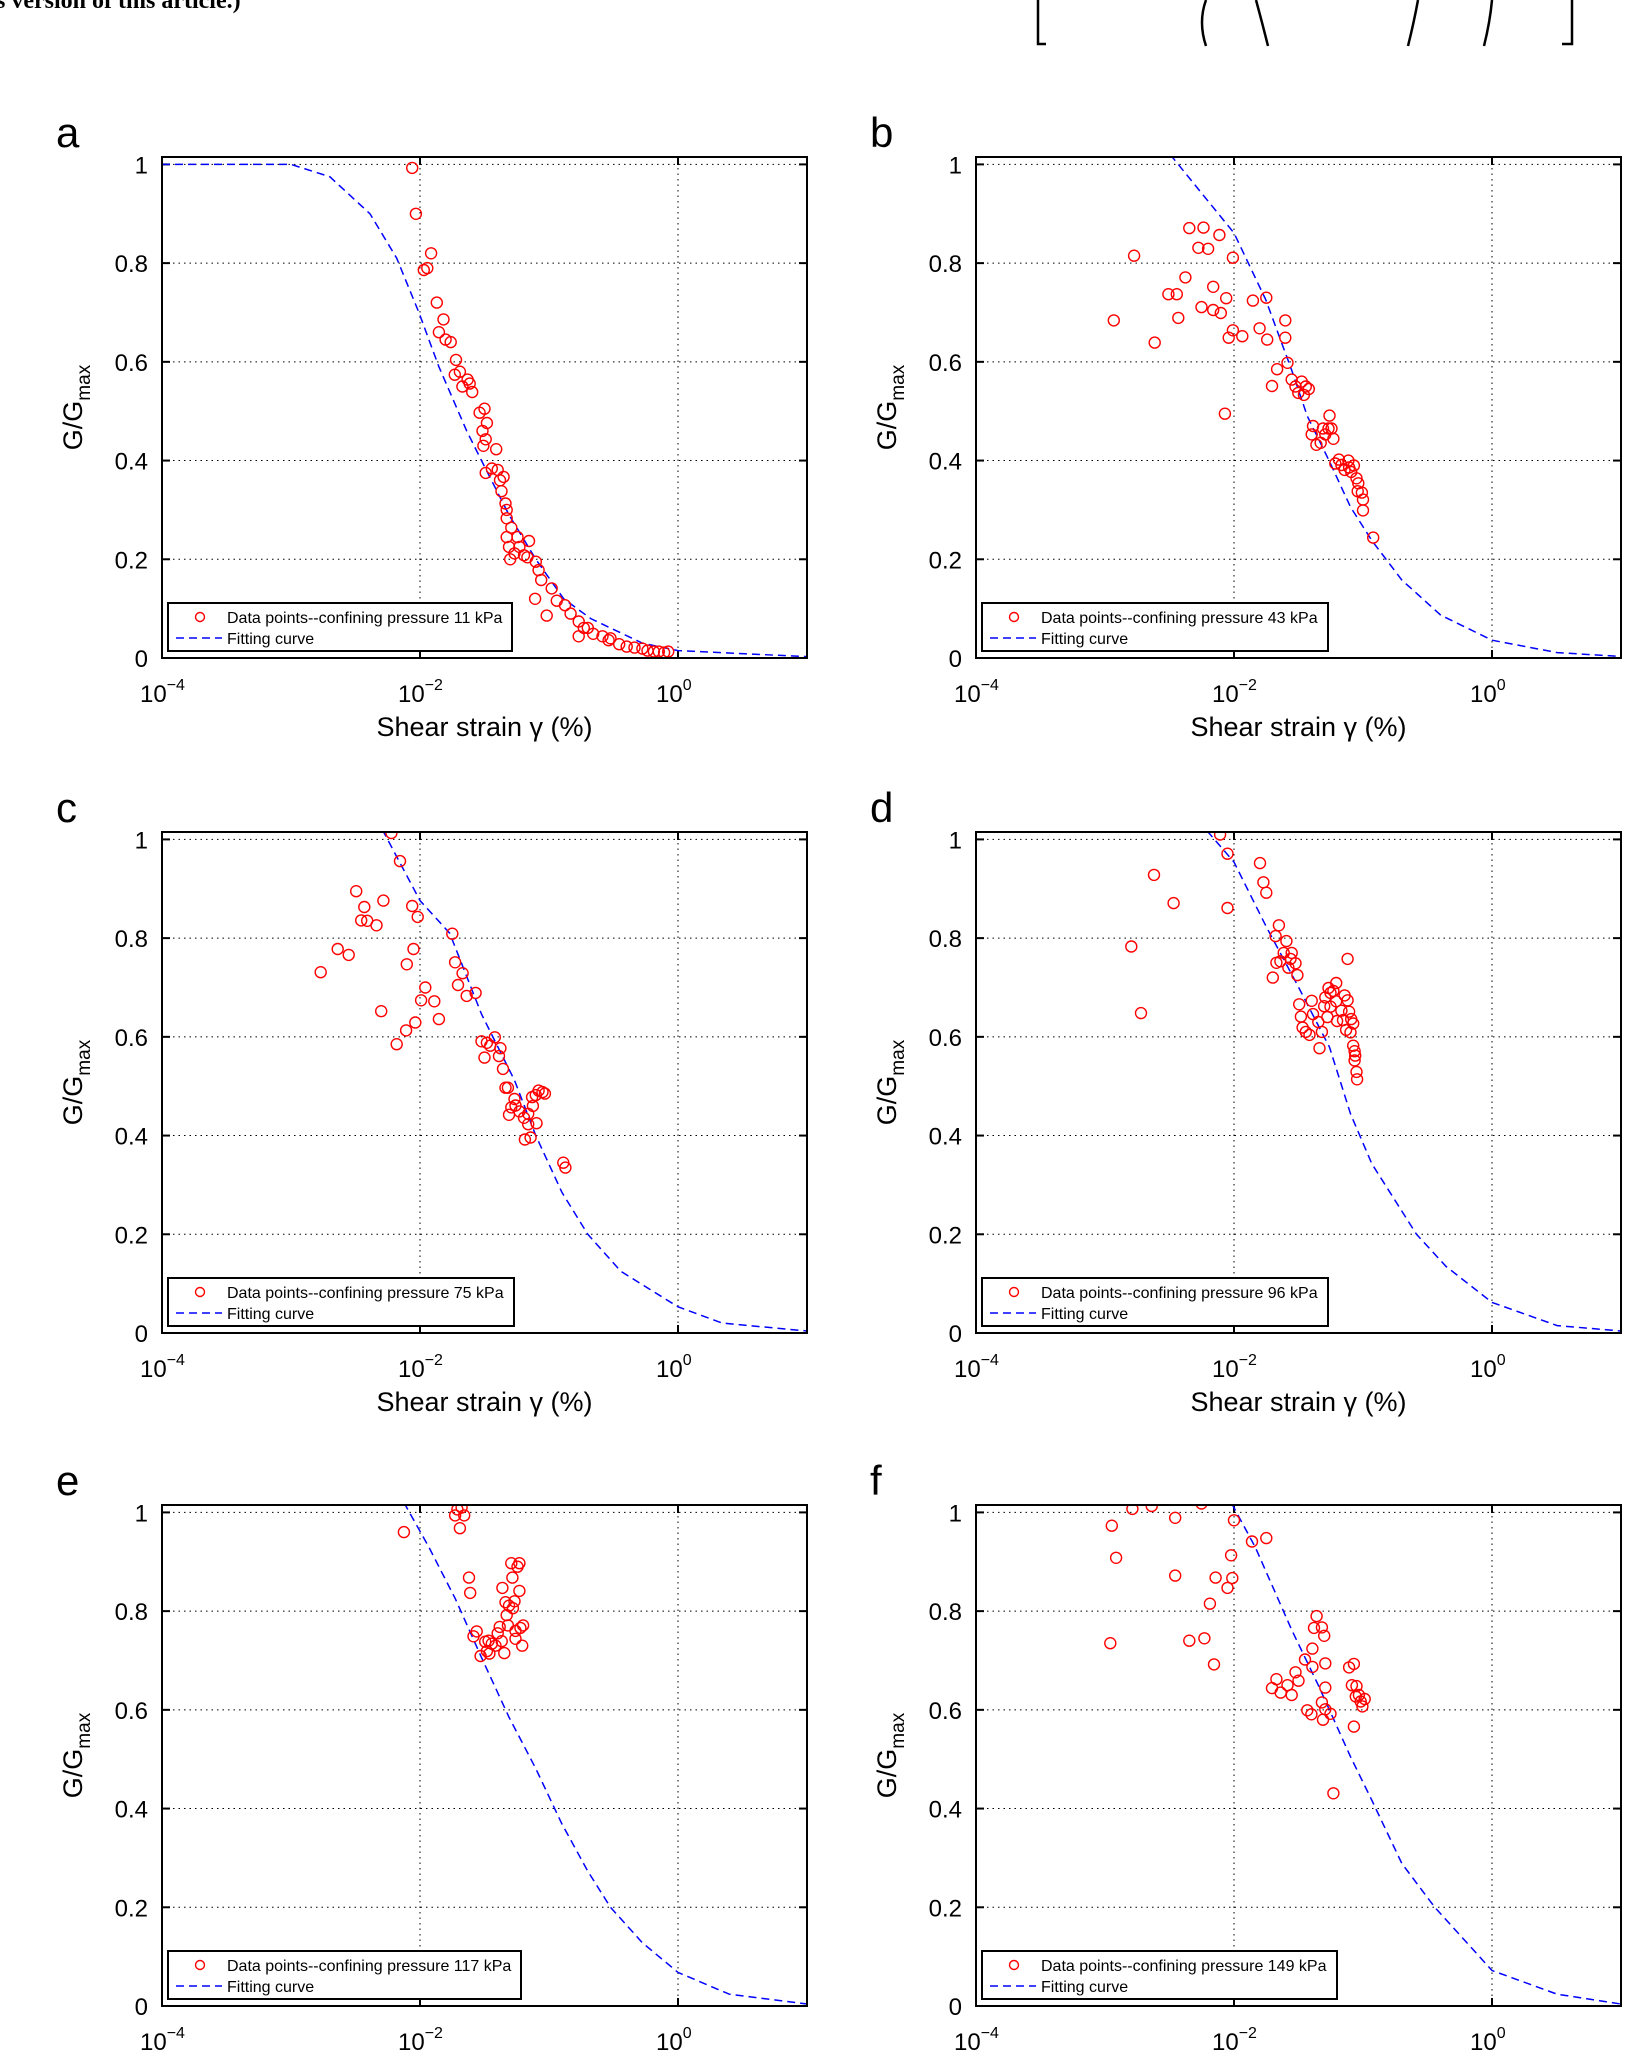  What do you see at coordinates (876, 1480) in the screenshot?
I see `panel-letter: f` at bounding box center [876, 1480].